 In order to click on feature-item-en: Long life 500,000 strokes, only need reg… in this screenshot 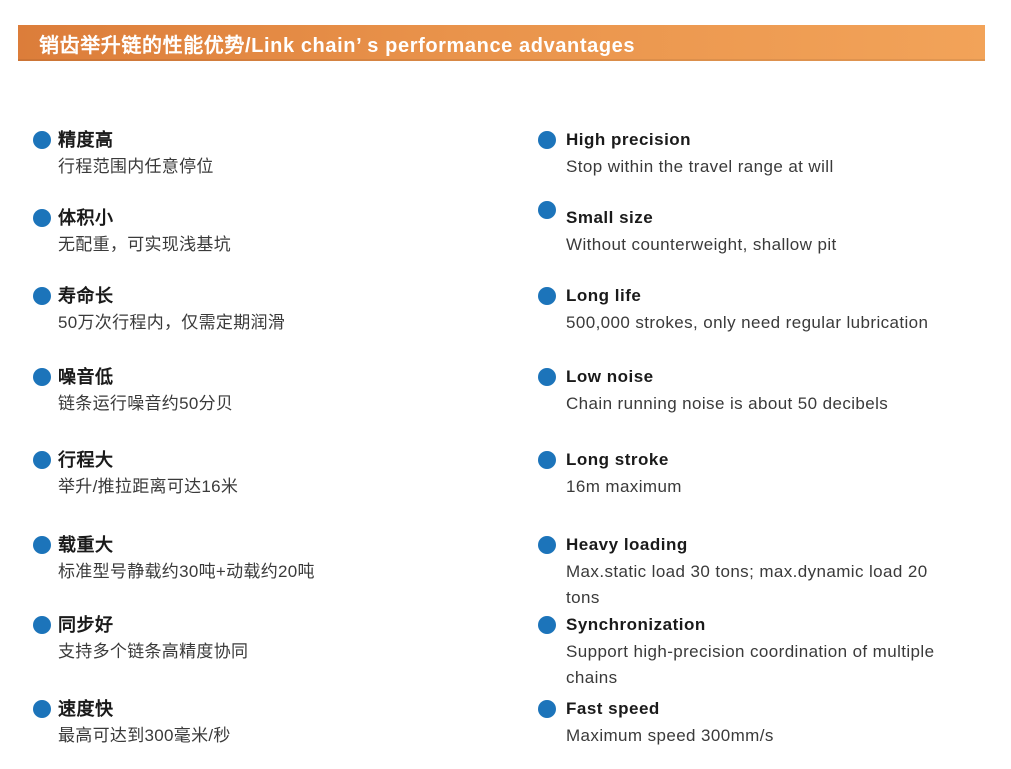, I will do `click(763, 310)`.